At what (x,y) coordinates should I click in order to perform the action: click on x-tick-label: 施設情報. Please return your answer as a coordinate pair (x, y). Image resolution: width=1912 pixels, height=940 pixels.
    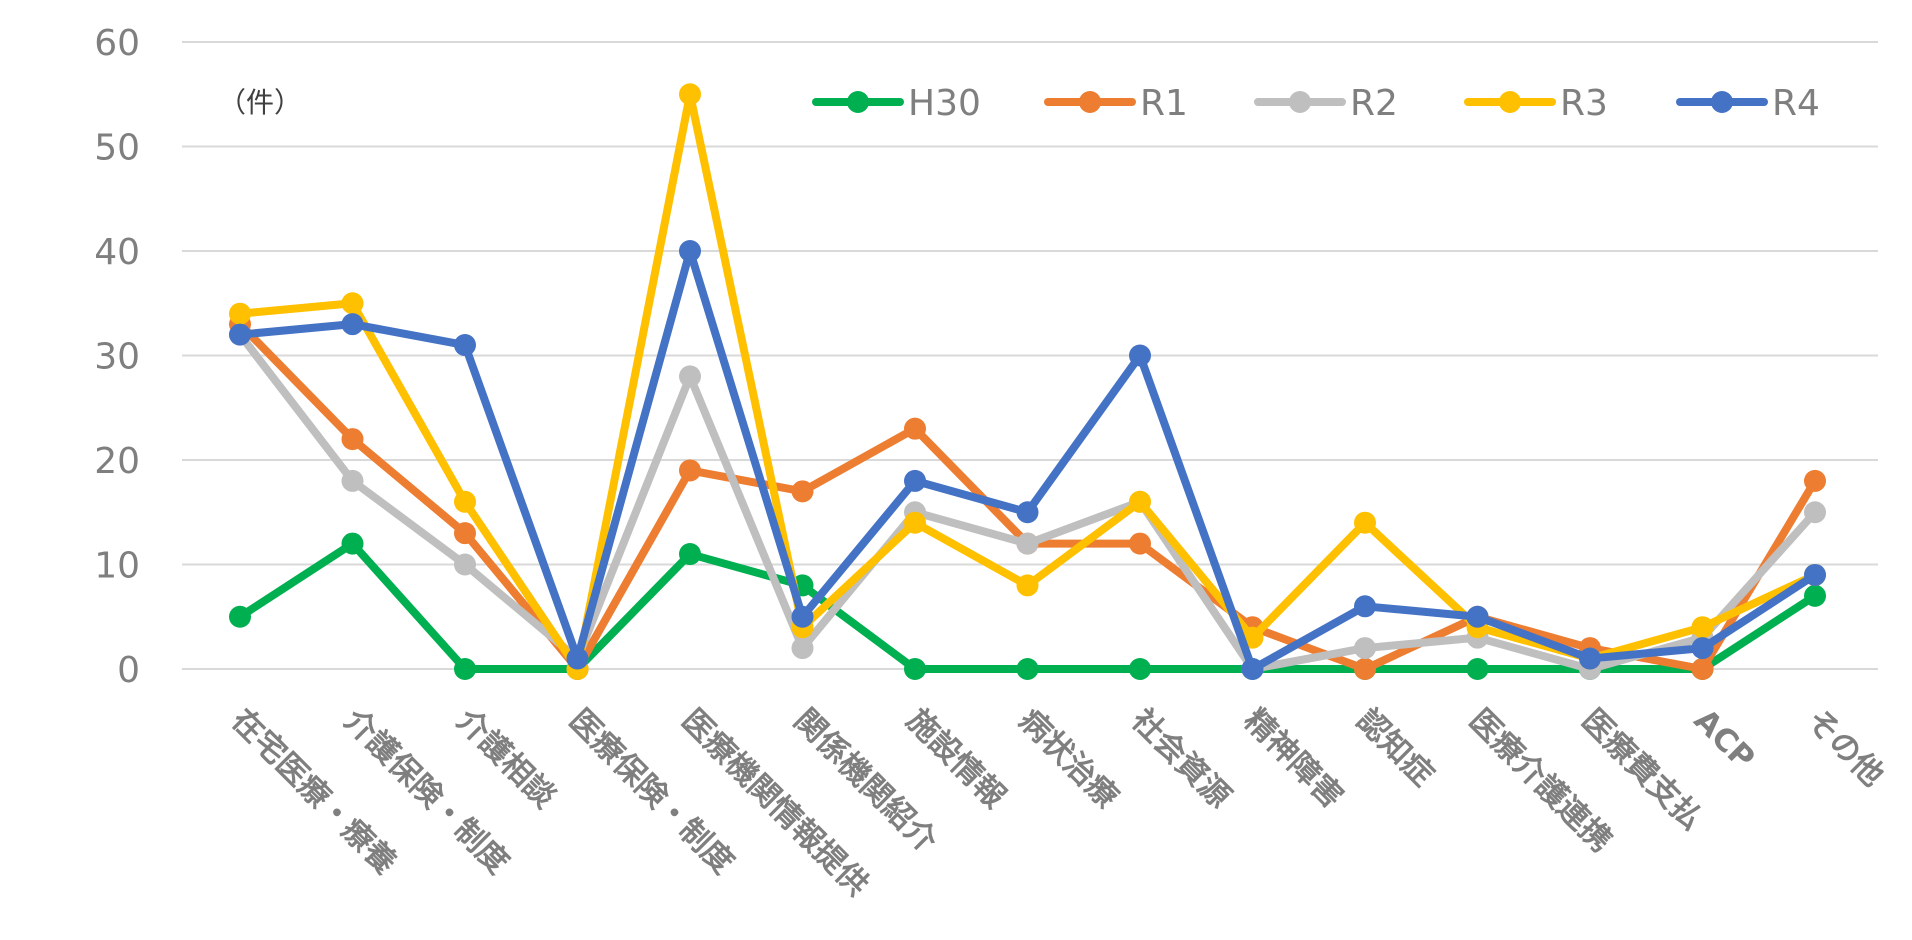
    Looking at the image, I should click on (956, 759).